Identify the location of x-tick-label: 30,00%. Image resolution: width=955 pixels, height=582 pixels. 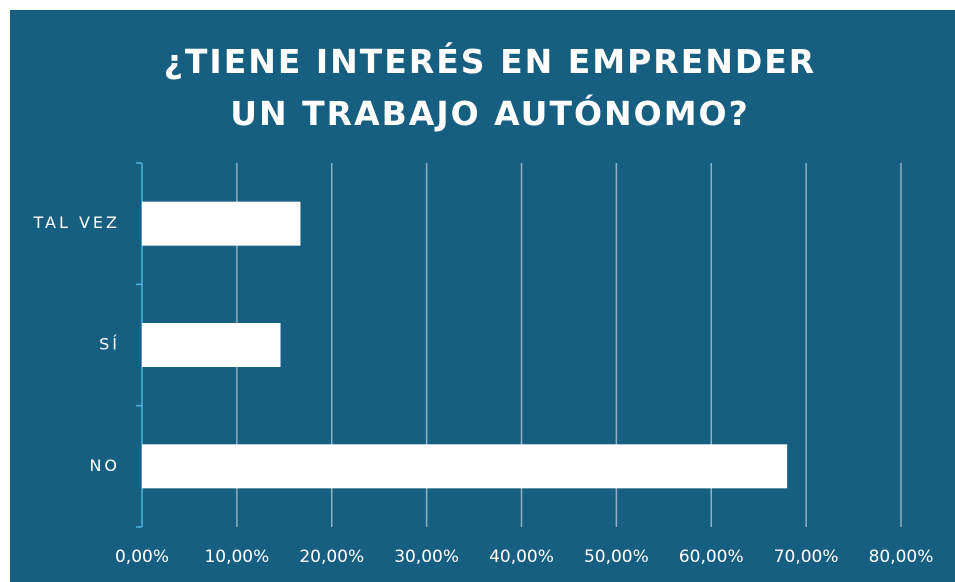
(426, 557).